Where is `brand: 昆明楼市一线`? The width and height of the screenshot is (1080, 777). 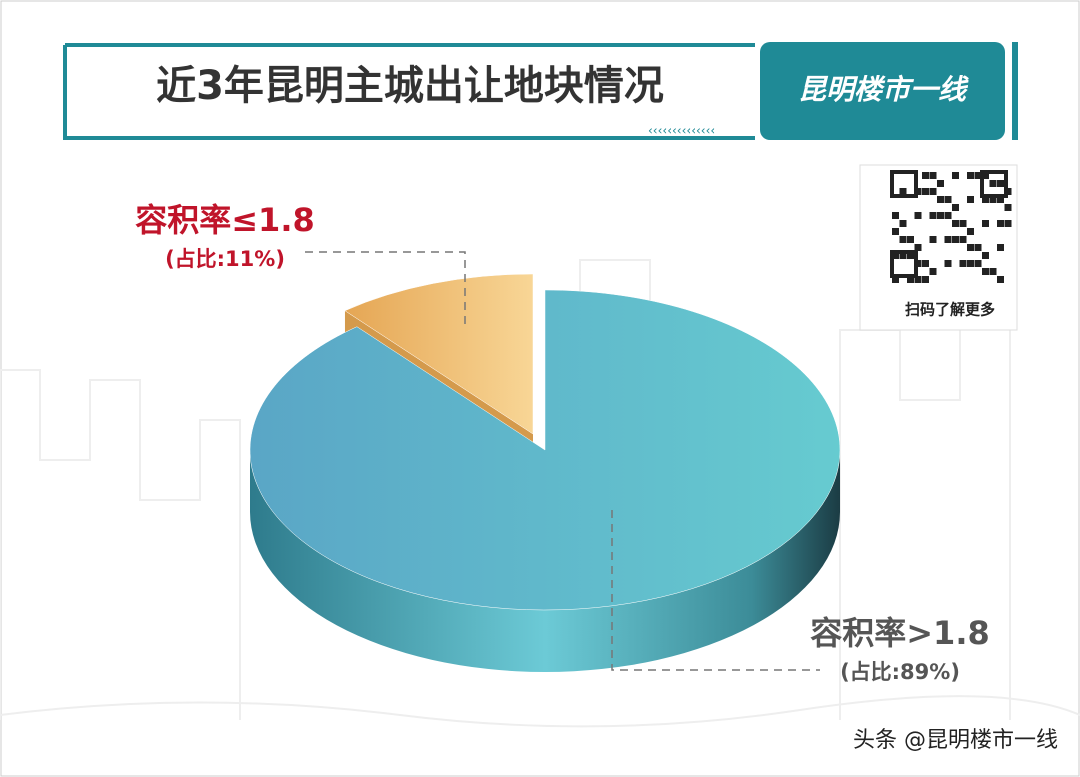 brand: 昆明楼市一线 is located at coordinates (883, 89).